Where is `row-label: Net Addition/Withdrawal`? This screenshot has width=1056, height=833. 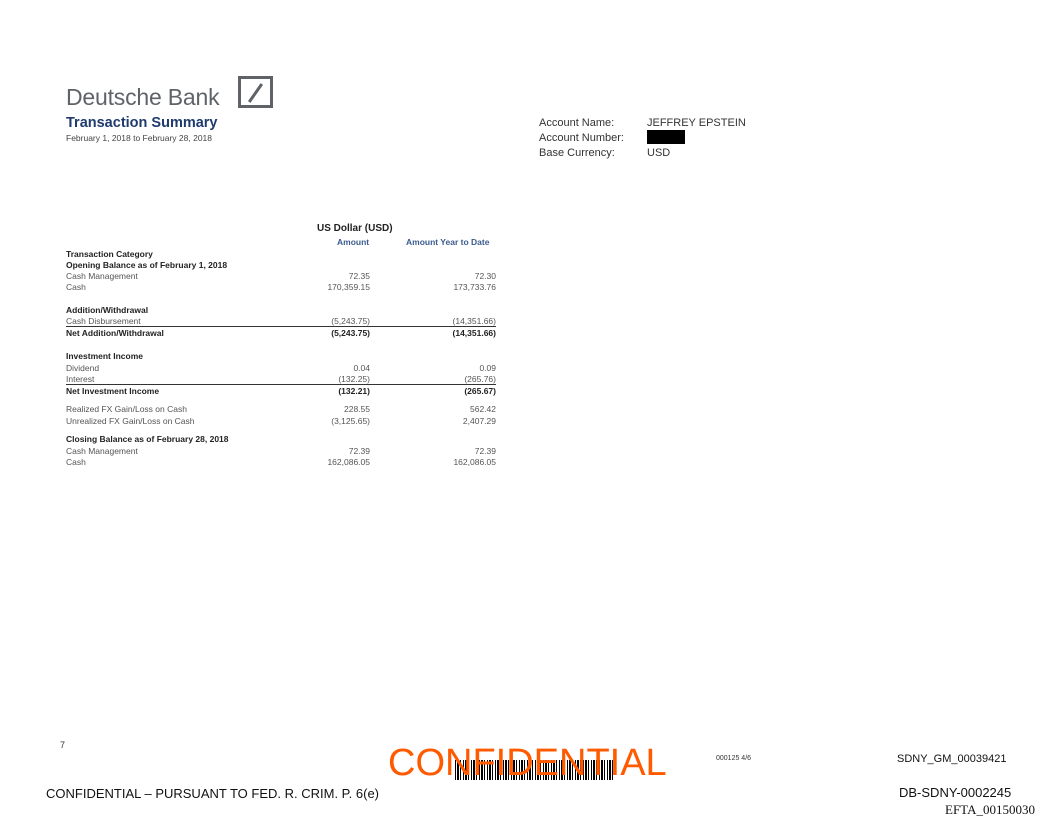
row-label: Net Addition/Withdrawal is located at coordinates (115, 333).